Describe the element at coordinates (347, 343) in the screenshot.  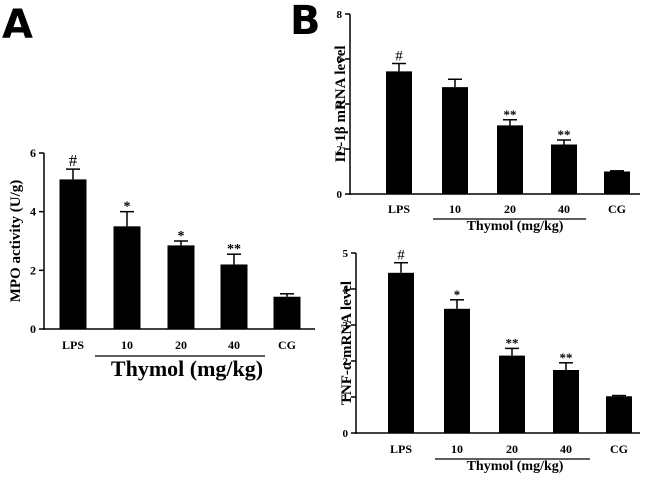
I see `y-axis-label: TNF-α mRNA level` at that location.